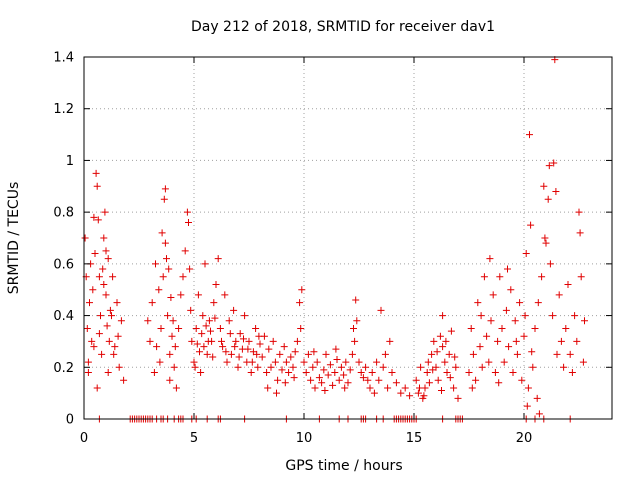  What do you see at coordinates (14, 238) in the screenshot?
I see `y-axis-label: SRMTID / TECUs` at bounding box center [14, 238].